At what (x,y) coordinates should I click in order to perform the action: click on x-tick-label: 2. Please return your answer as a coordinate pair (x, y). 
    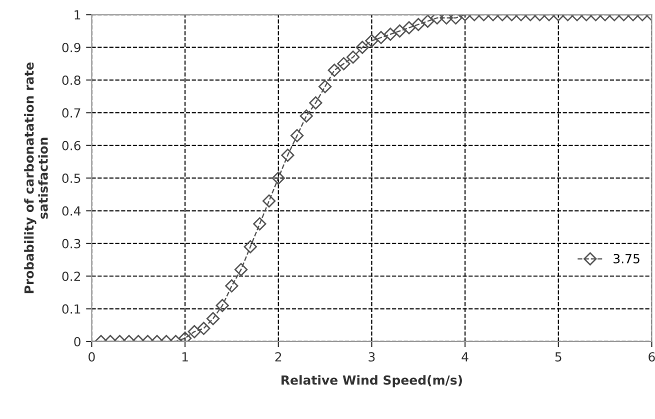
    Looking at the image, I should click on (278, 357).